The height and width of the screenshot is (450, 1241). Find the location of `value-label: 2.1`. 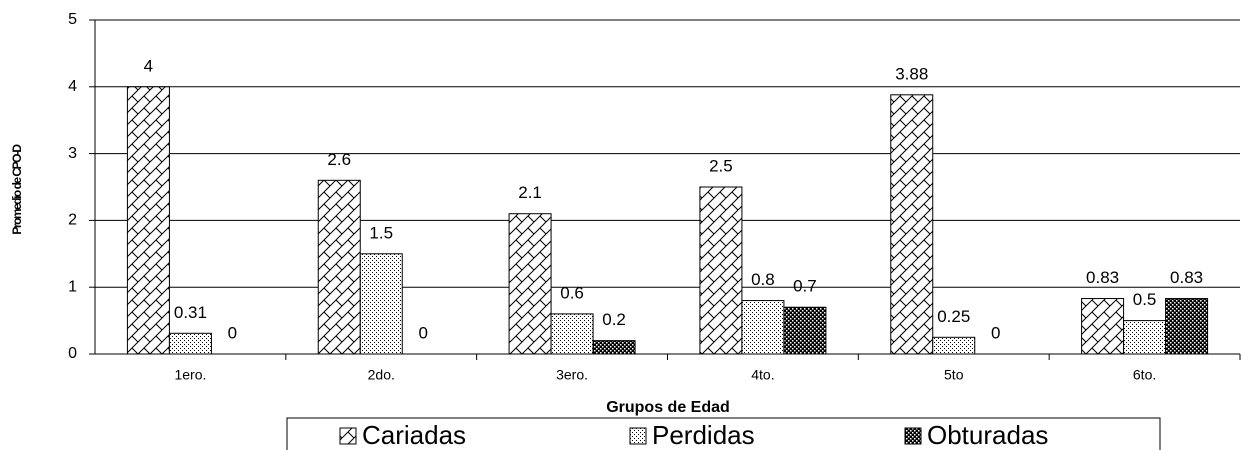

value-label: 2.1 is located at coordinates (530, 192).